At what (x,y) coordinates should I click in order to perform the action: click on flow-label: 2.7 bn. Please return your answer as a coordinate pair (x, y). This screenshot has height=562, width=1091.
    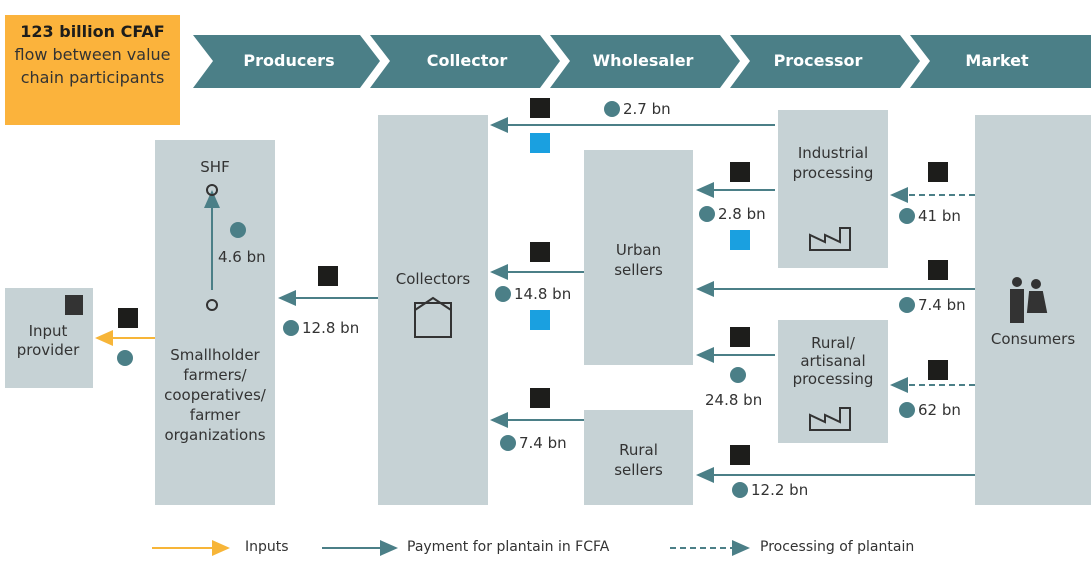
    Looking at the image, I should click on (647, 109).